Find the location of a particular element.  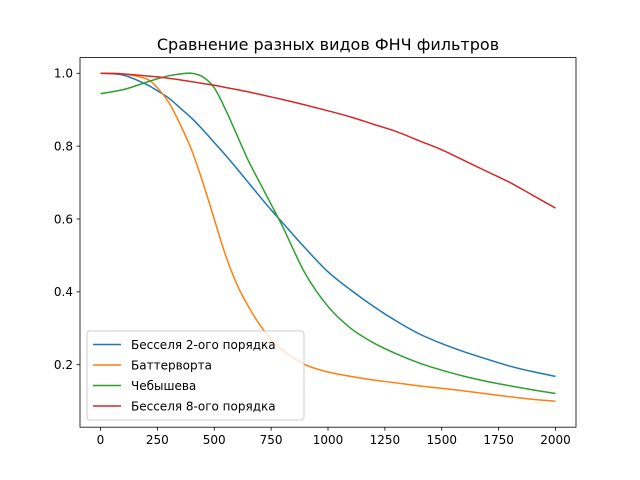

x-tick-label: 1500 is located at coordinates (441, 440).